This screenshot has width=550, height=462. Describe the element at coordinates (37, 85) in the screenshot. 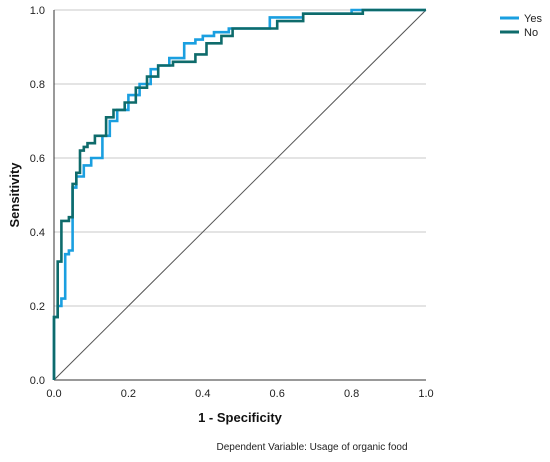

I see `y-tick-label: 0.8` at that location.